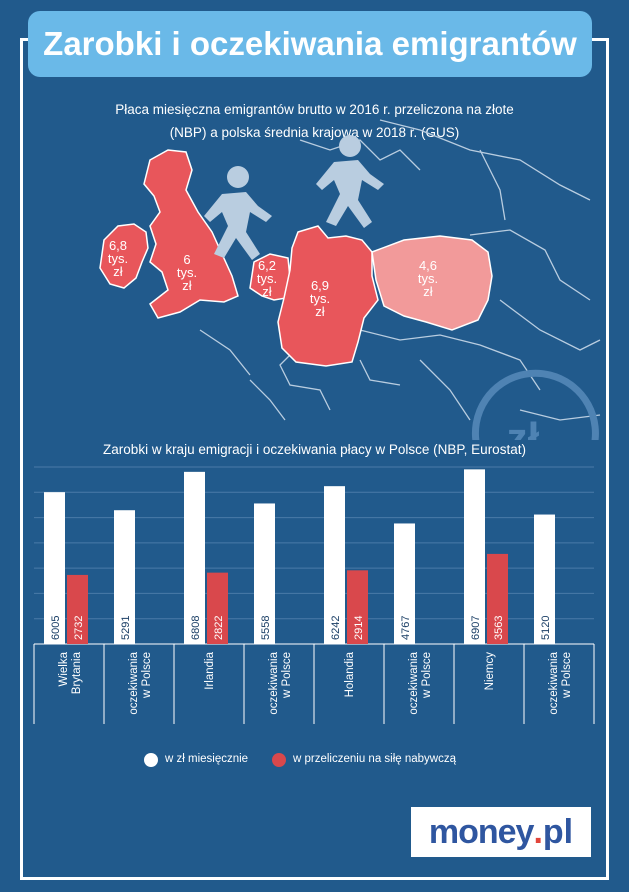 Image resolution: width=629 pixels, height=892 pixels. Describe the element at coordinates (186, 259) in the screenshot. I see `map-value-line: 6` at that location.